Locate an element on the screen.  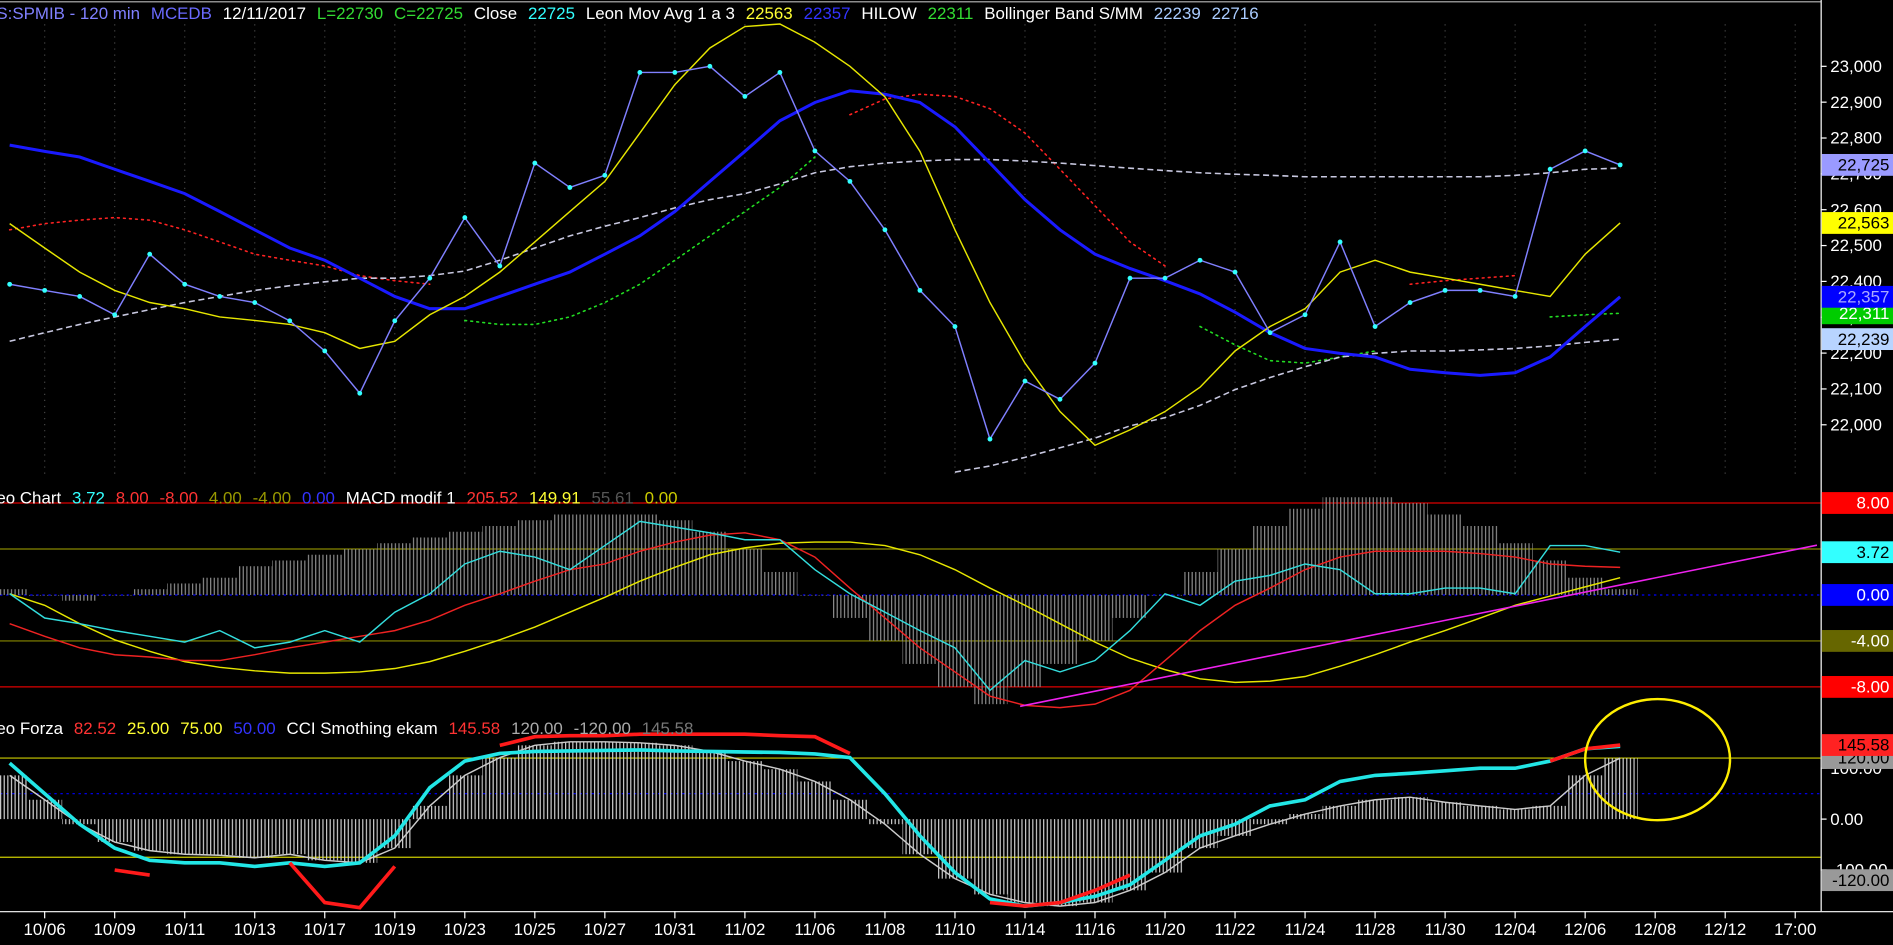
x-tick-label: 11/22 is located at coordinates (1235, 929).